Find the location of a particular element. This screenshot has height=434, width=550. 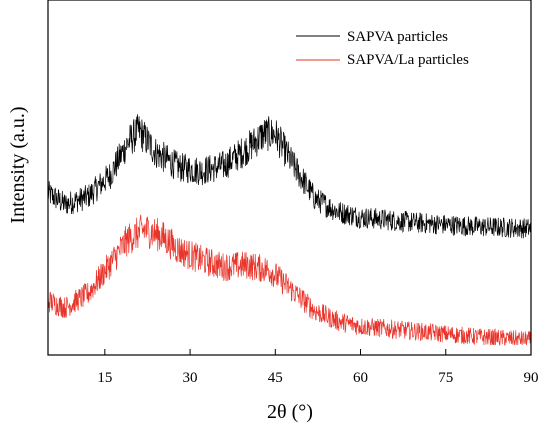

x-tick-label: 45 is located at coordinates (275, 378).